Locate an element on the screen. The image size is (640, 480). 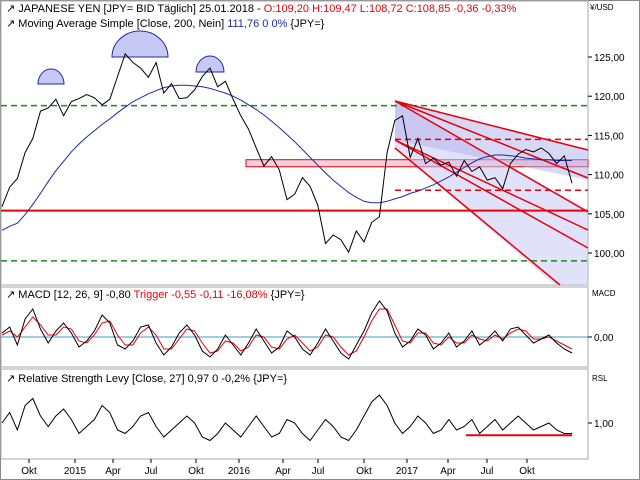
ma-tail: {JPY=} is located at coordinates (307, 24).